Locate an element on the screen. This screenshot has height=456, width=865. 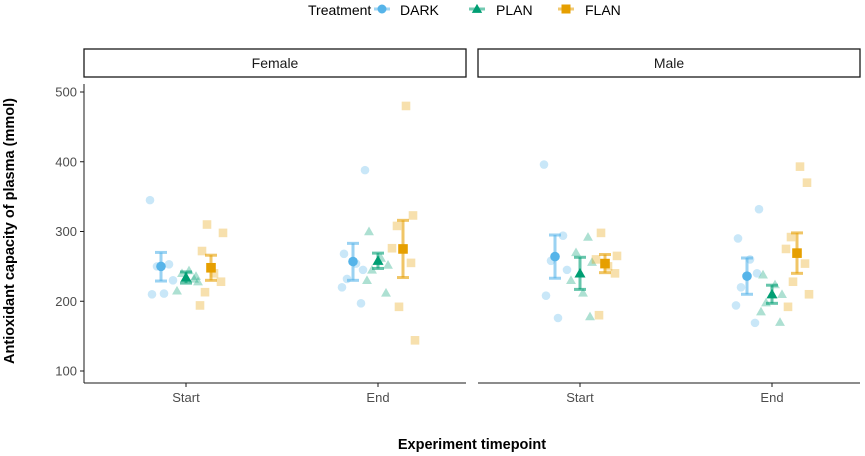
legend-label: DARK is located at coordinates (420, 10).